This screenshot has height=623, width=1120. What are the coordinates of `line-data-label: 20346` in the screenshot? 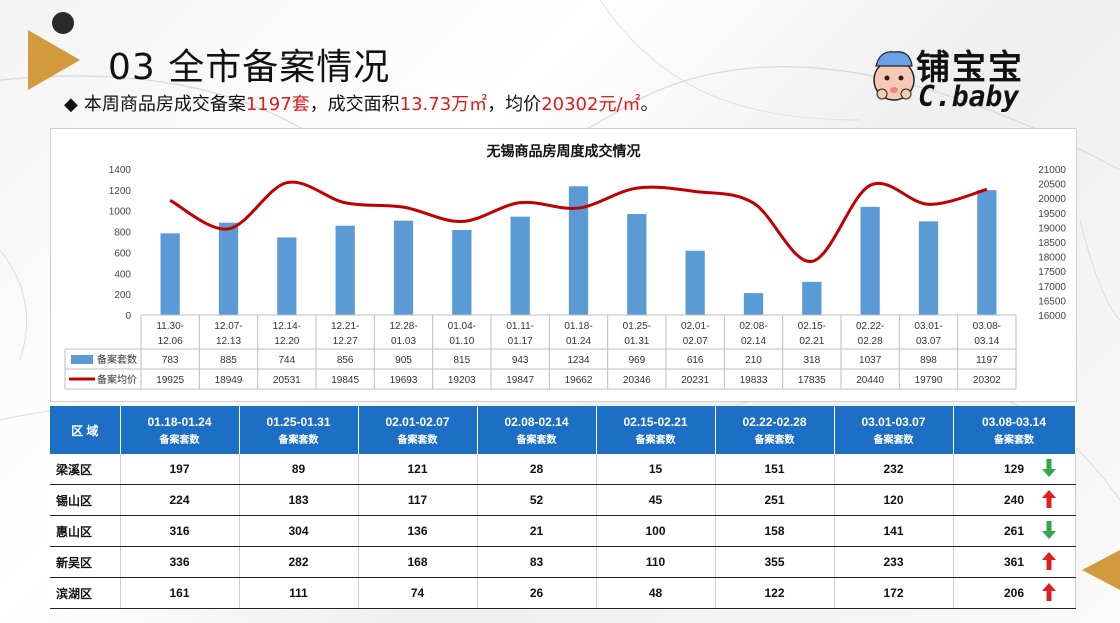 It's located at (637, 380).